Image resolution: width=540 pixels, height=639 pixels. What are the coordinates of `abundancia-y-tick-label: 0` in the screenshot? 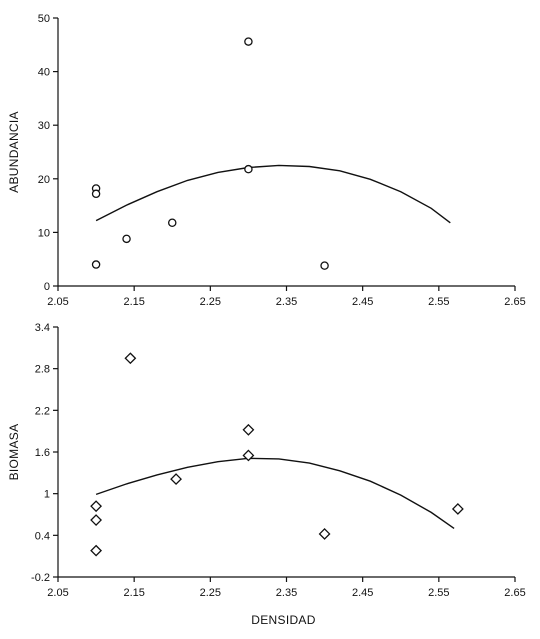 It's located at (47, 287).